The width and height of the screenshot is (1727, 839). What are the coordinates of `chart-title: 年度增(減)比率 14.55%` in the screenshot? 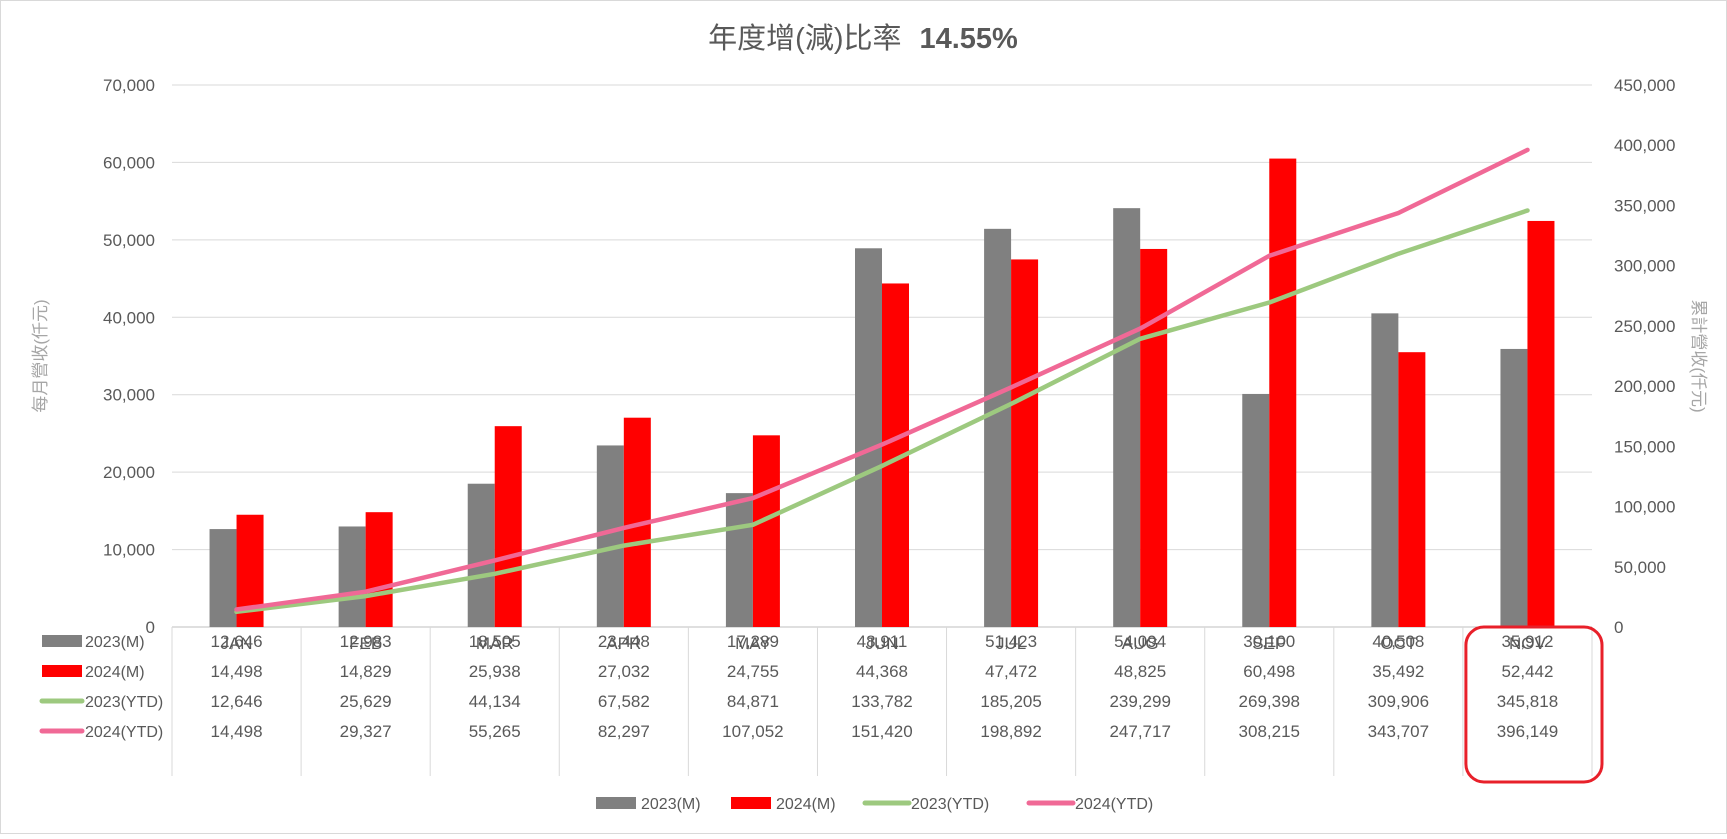 It's located at (863, 38).